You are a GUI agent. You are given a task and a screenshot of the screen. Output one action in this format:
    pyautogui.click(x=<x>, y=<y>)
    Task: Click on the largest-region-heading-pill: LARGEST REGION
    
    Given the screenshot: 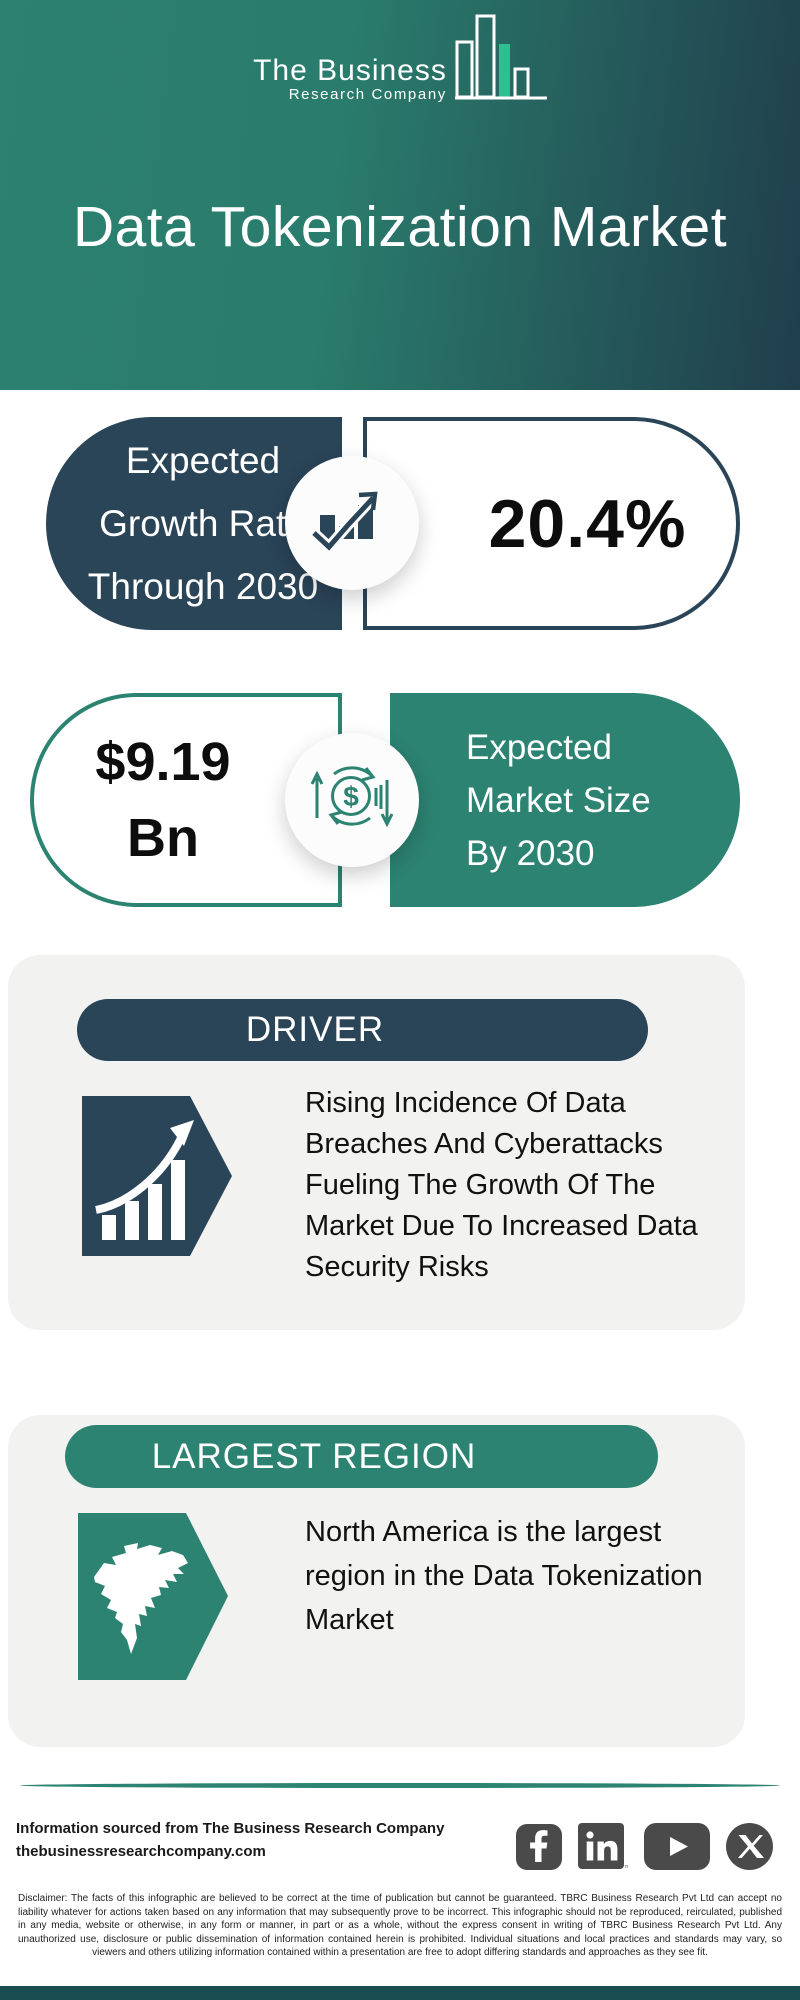 What is the action you would take?
    pyautogui.click(x=361, y=1456)
    